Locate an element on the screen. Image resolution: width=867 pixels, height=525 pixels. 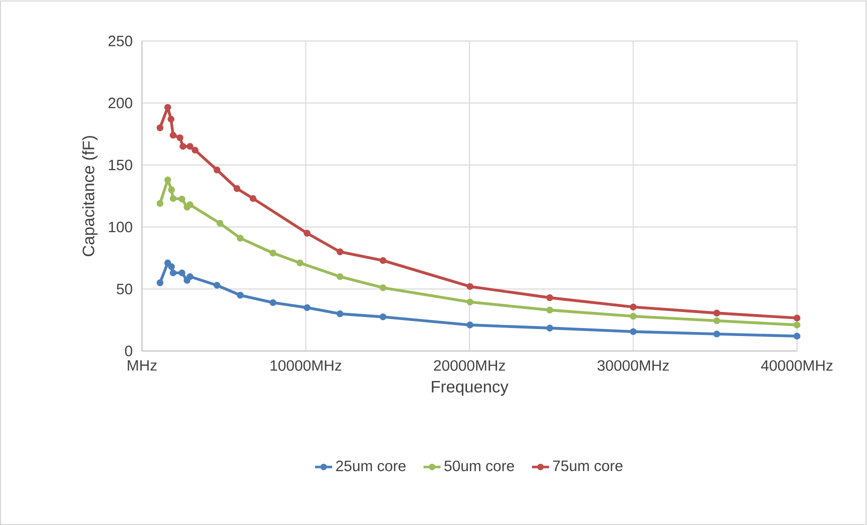
y-tick-label: 250 is located at coordinates (120, 41).